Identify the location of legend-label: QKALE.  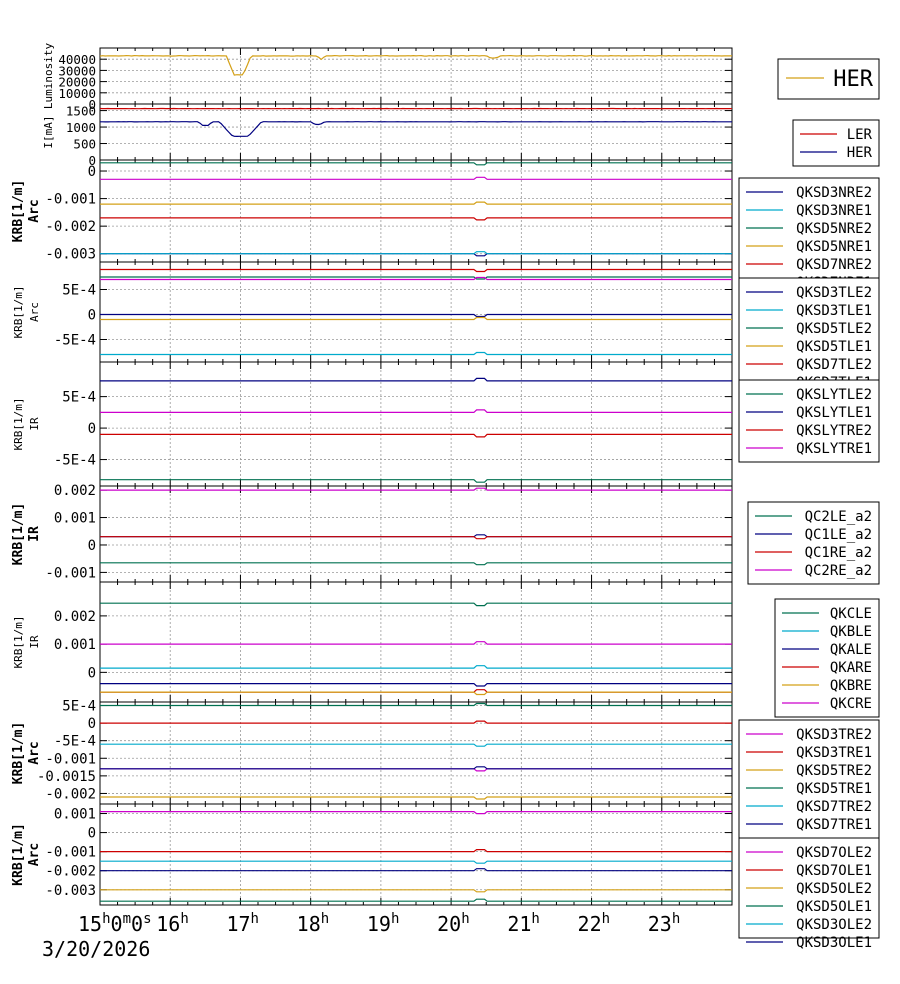
(851, 650).